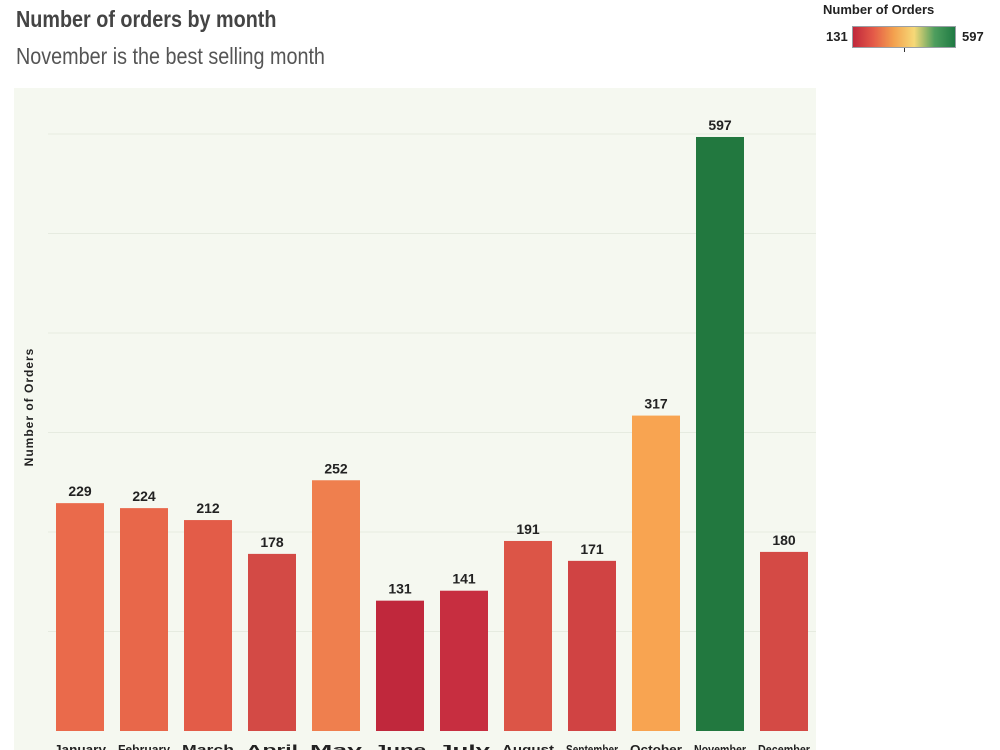 The image size is (1000, 750). Describe the element at coordinates (528, 746) in the screenshot. I see `x-tick-label: August` at that location.